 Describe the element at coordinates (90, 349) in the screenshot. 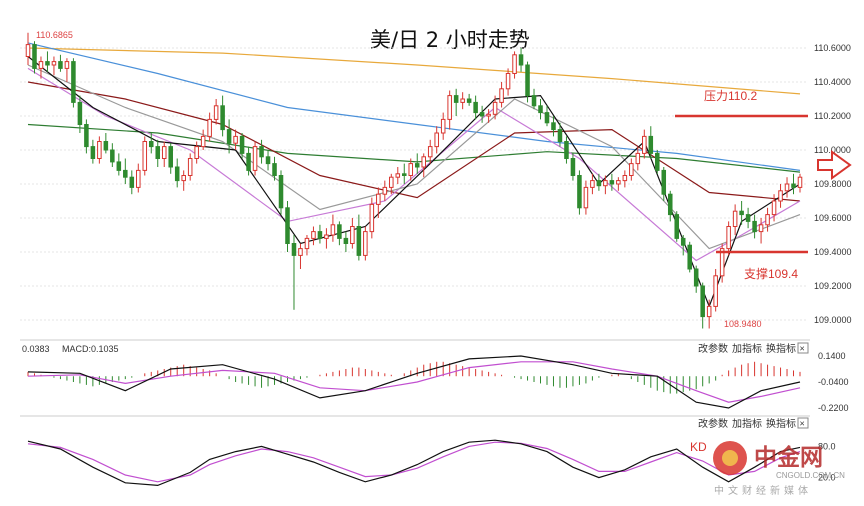

I see `macd-label: MACD:0.1035` at that location.